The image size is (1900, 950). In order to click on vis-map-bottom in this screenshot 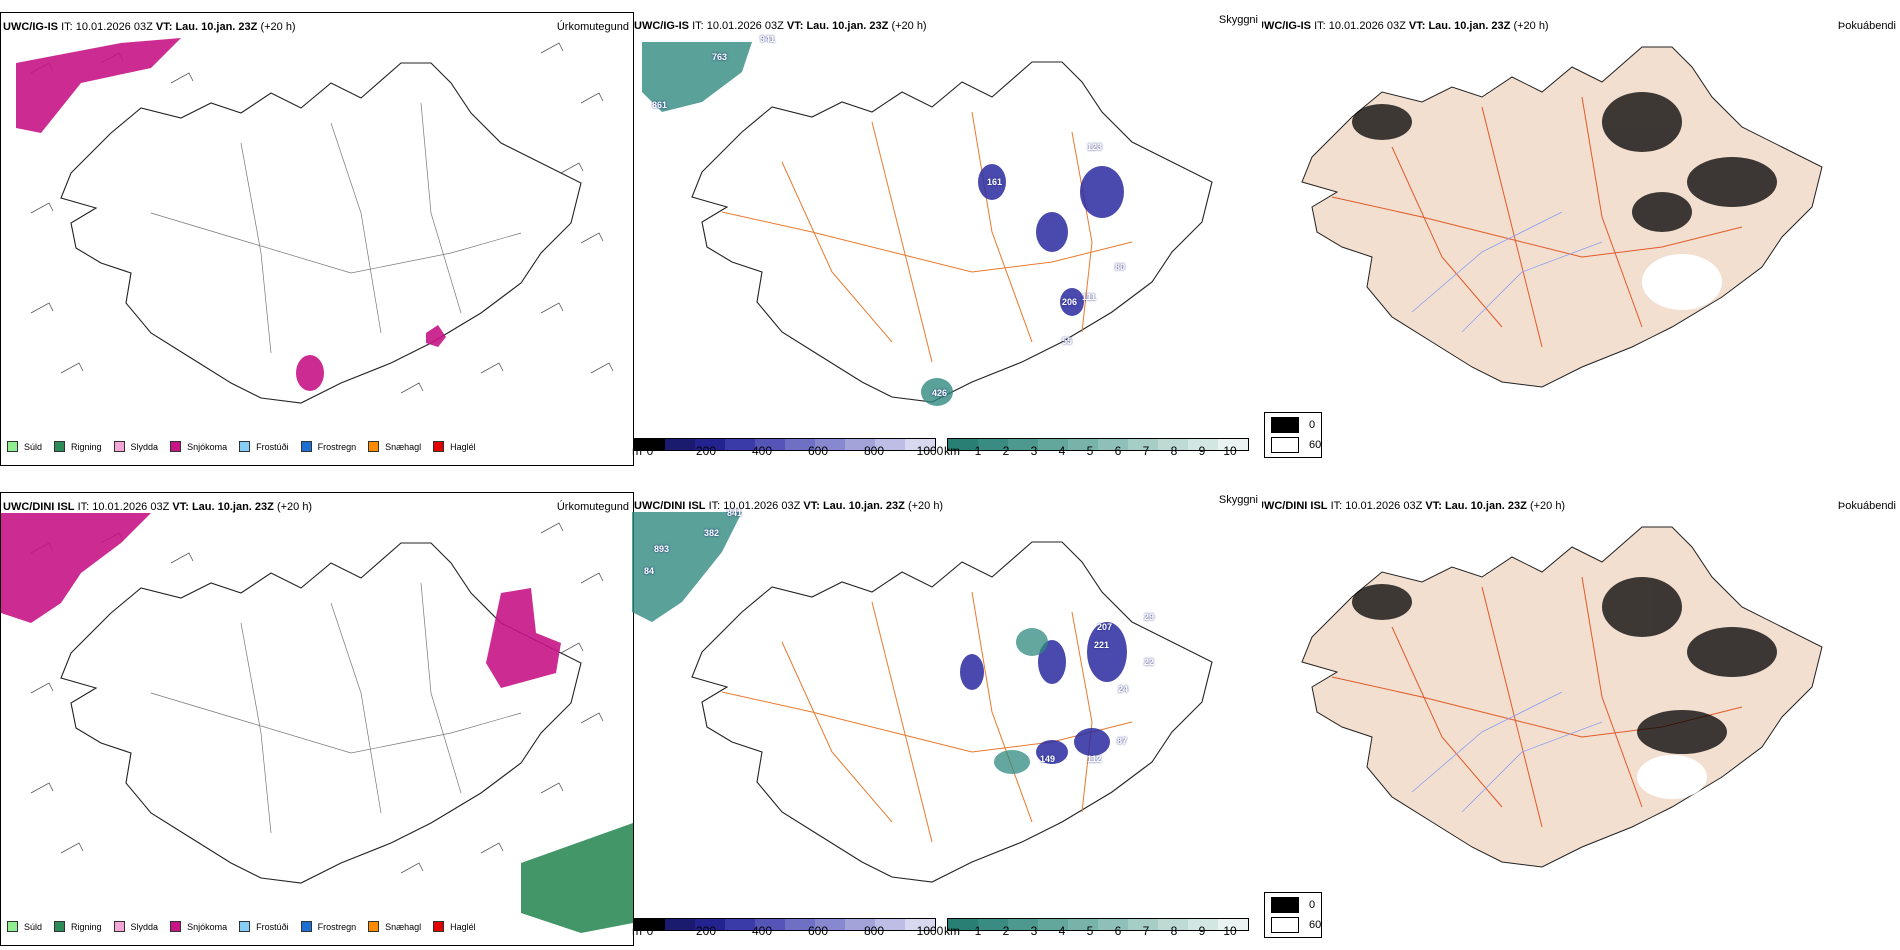, I will do `click(922, 697)`.